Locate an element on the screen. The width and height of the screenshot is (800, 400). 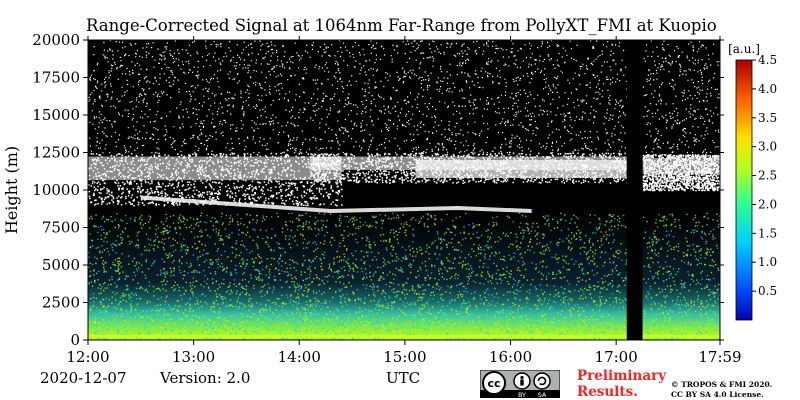
cloud-dense is located at coordinates (521, 169).